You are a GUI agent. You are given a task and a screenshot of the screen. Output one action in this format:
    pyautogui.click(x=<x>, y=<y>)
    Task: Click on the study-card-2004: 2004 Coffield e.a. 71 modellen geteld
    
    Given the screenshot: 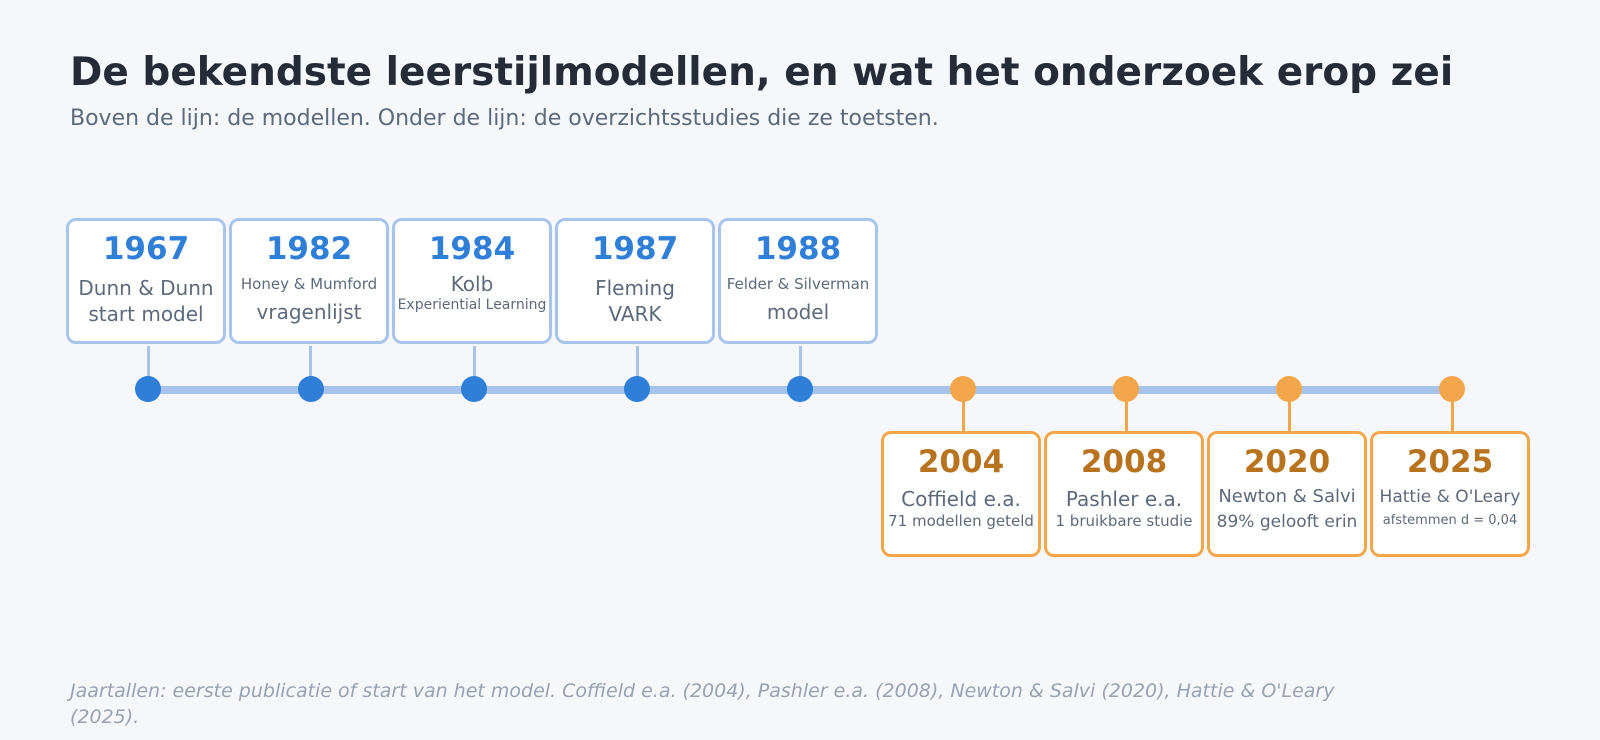 What is the action you would take?
    pyautogui.click(x=961, y=494)
    